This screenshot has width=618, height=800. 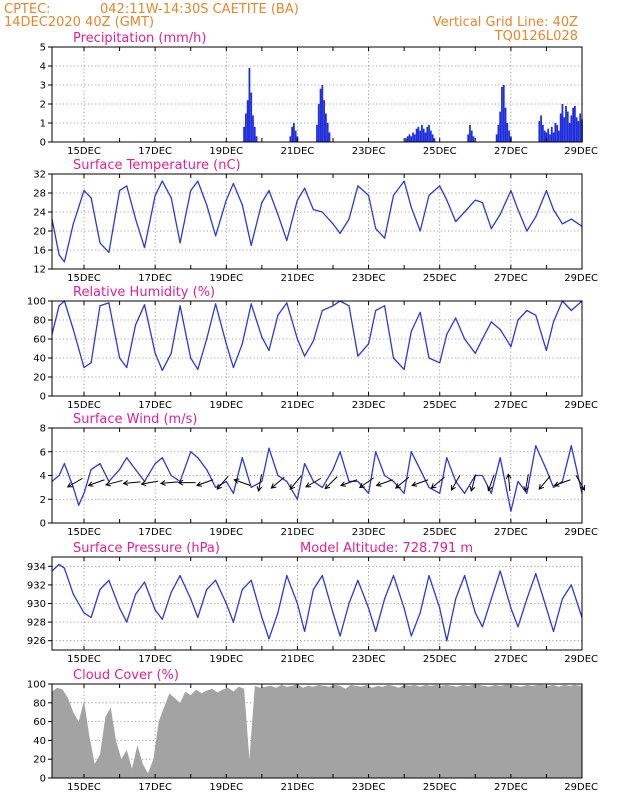 I want to click on x-tick-label: 27DEC, so click(x=511, y=278).